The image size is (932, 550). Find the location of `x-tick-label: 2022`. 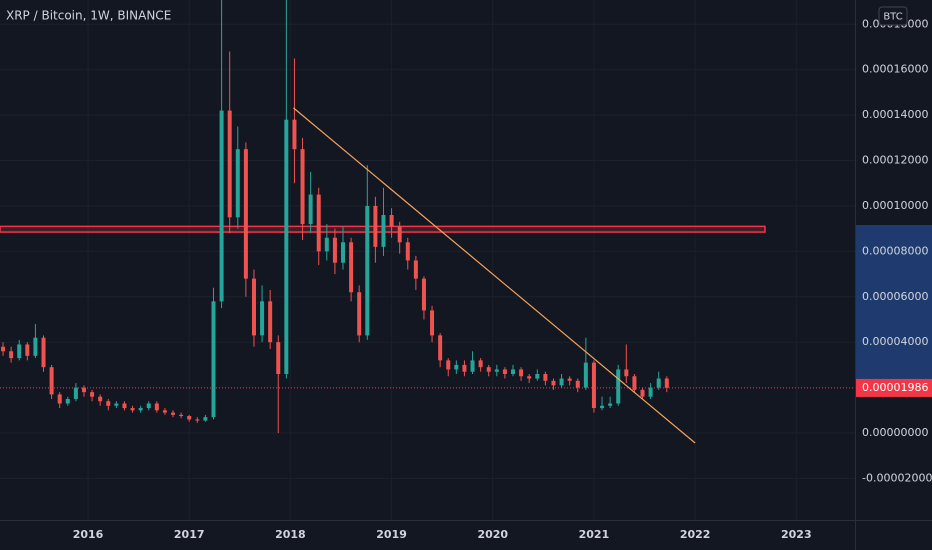

x-tick-label: 2022 is located at coordinates (695, 534).